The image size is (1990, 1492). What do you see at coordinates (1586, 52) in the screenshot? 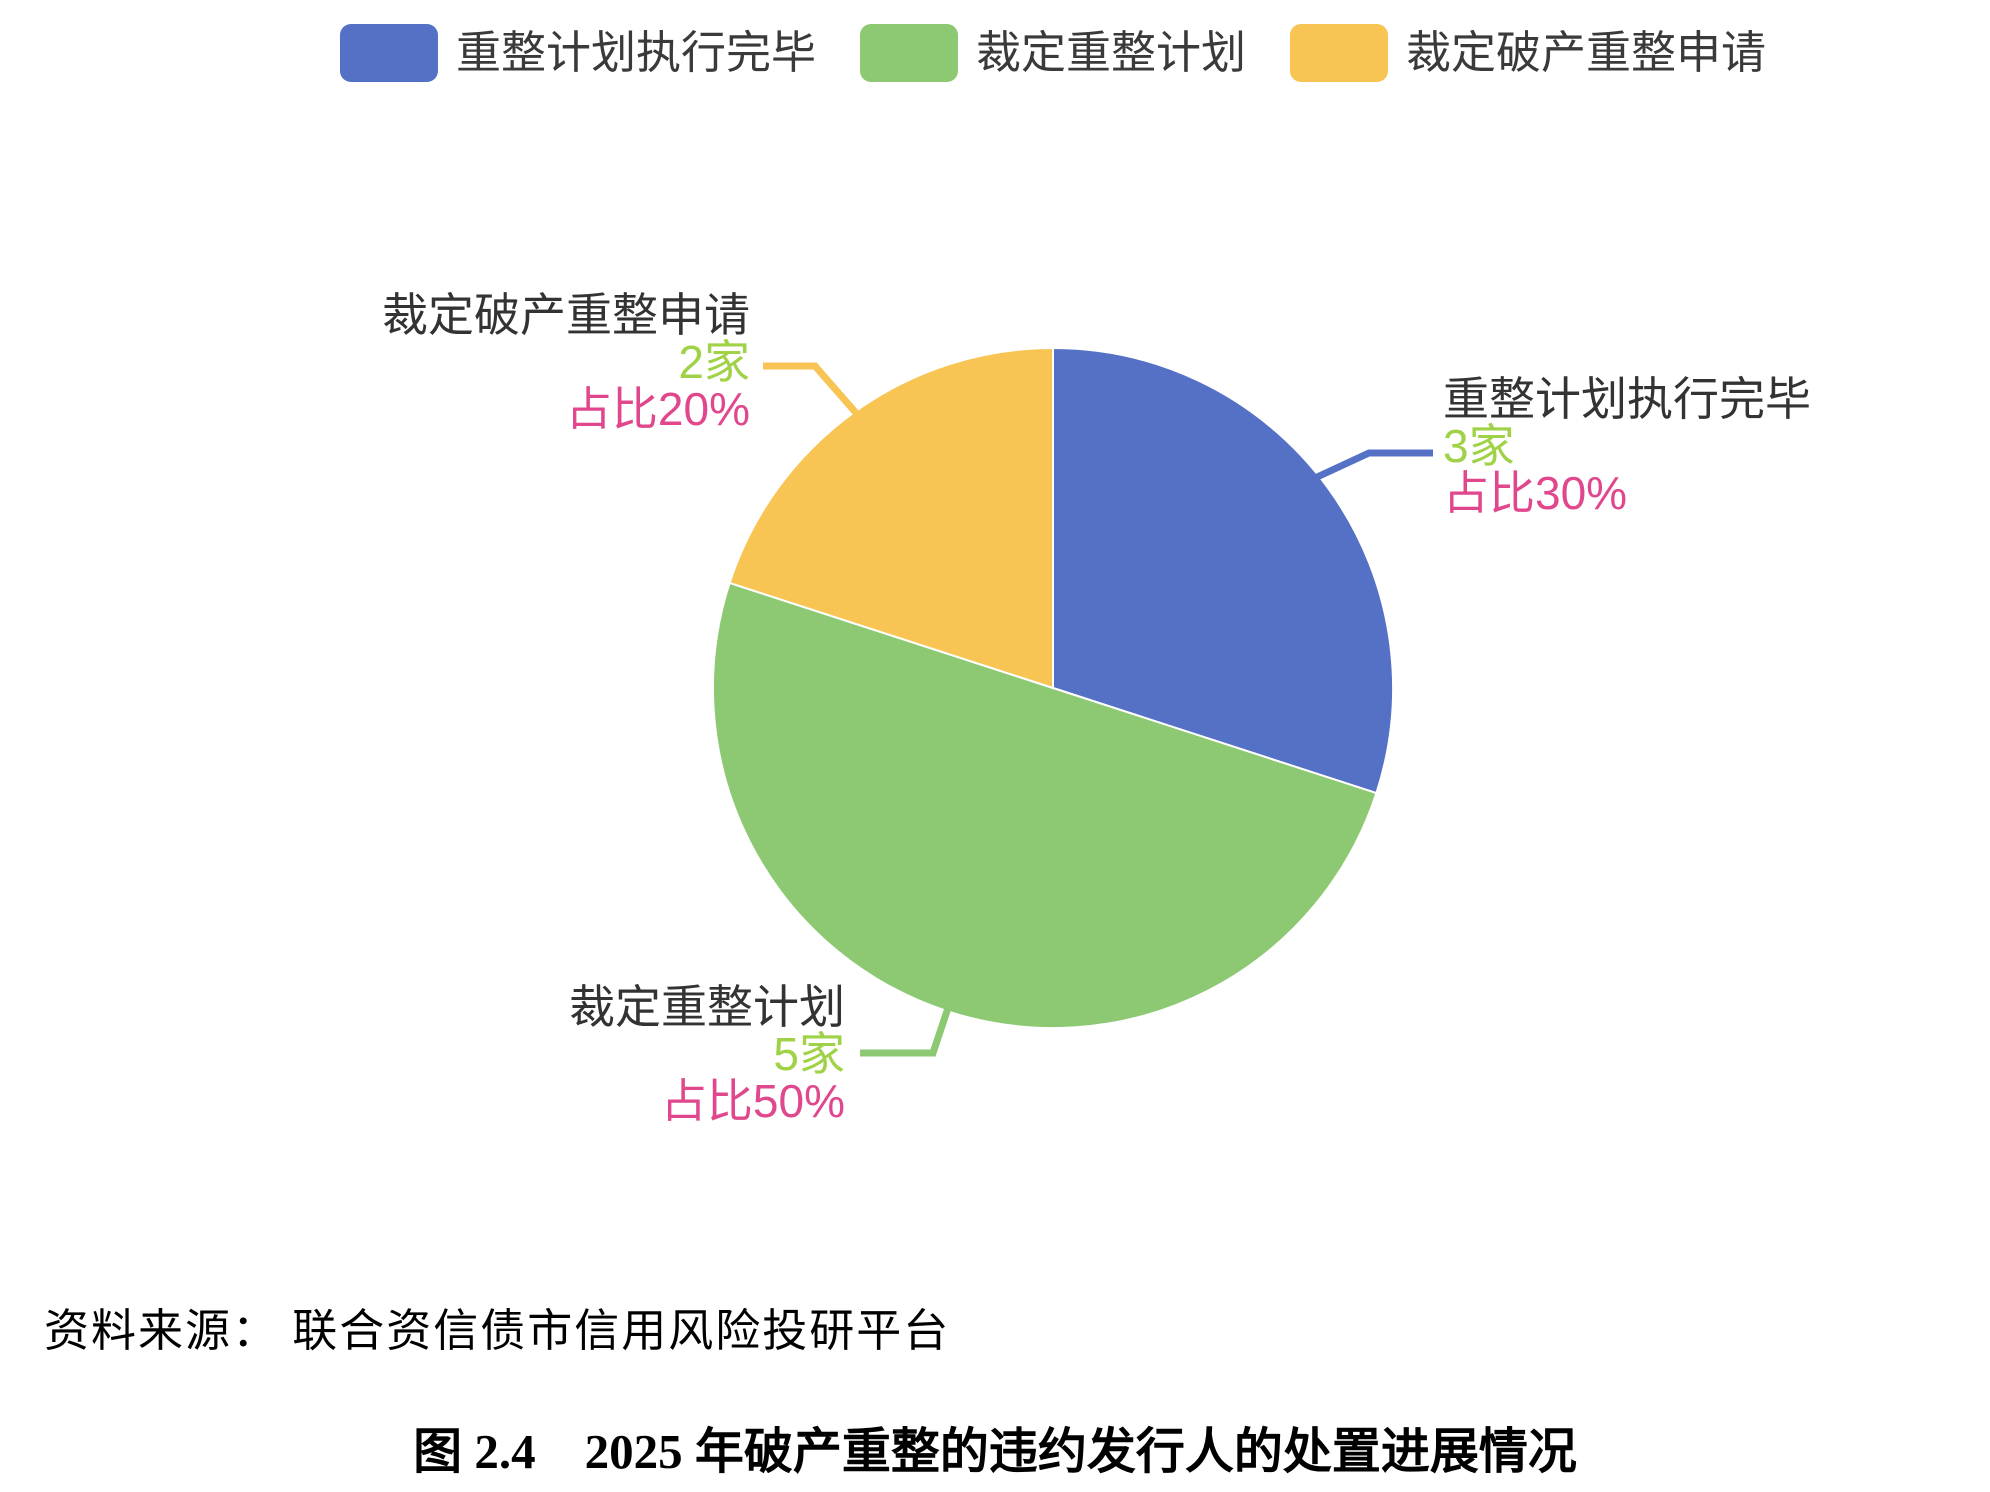
I see `legend-label: 裁定破产重整申请` at bounding box center [1586, 52].